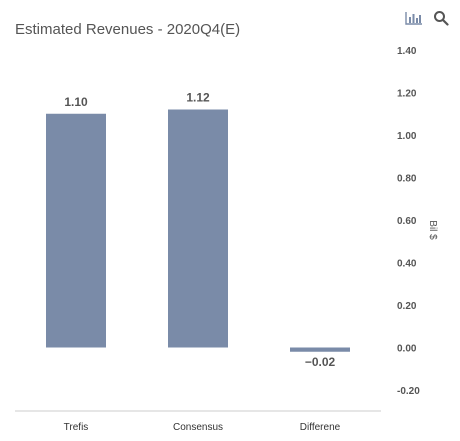  Describe the element at coordinates (76, 427) in the screenshot. I see `x-tick-label: Trefis` at that location.